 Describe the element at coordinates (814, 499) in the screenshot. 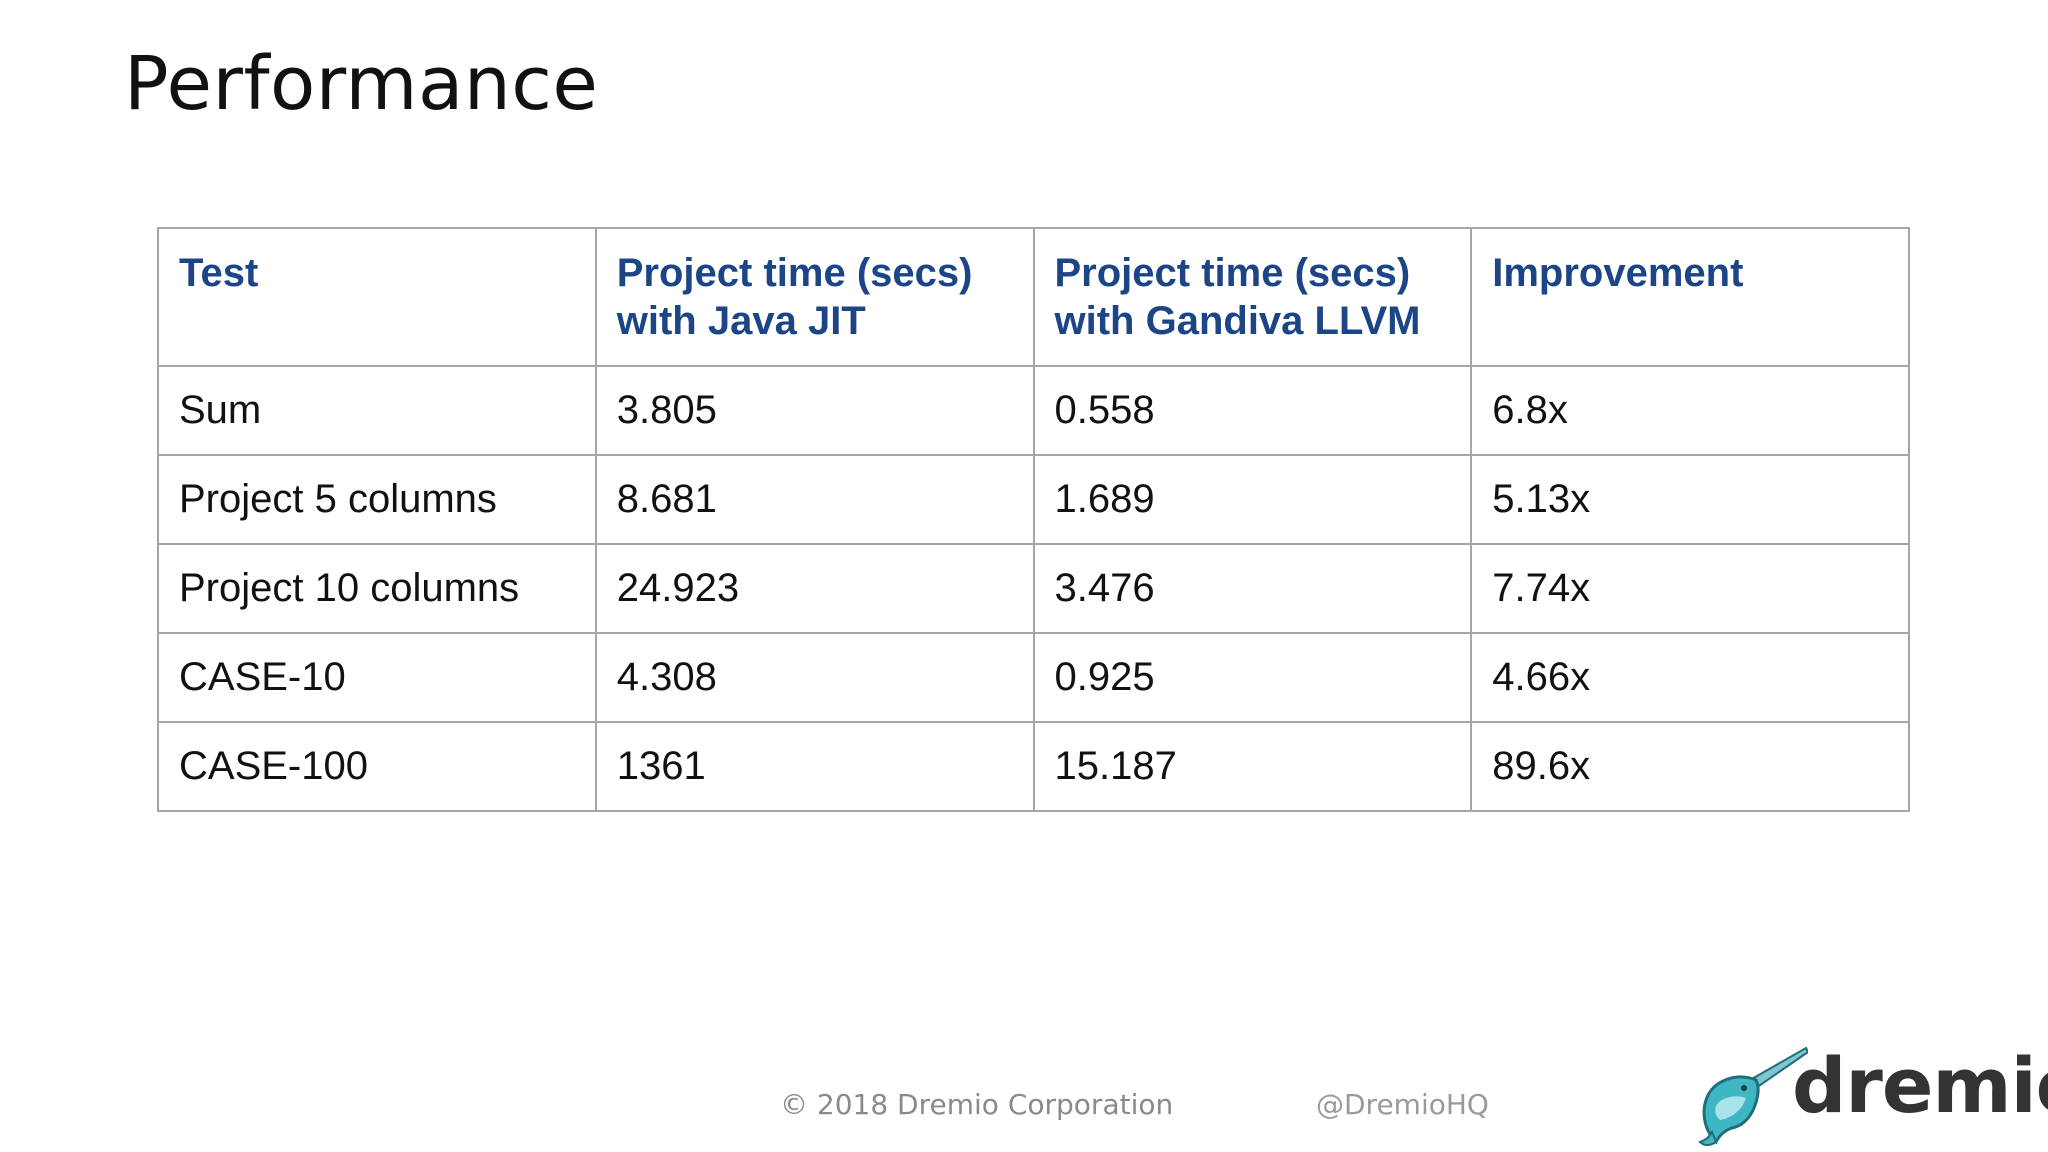

I see `cell-java-jit: 8.681` at that location.